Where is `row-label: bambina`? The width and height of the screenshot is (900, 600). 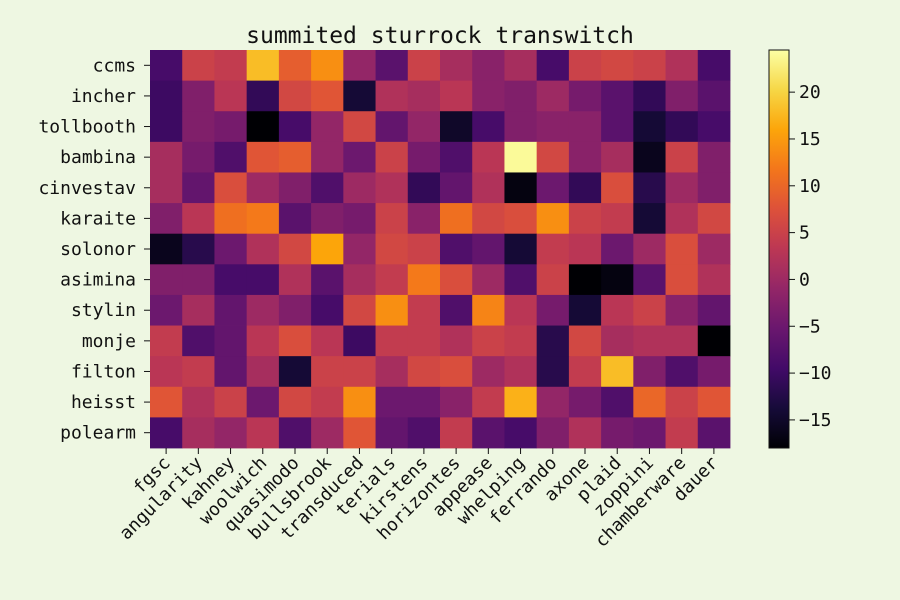 row-label: bambina is located at coordinates (98, 157).